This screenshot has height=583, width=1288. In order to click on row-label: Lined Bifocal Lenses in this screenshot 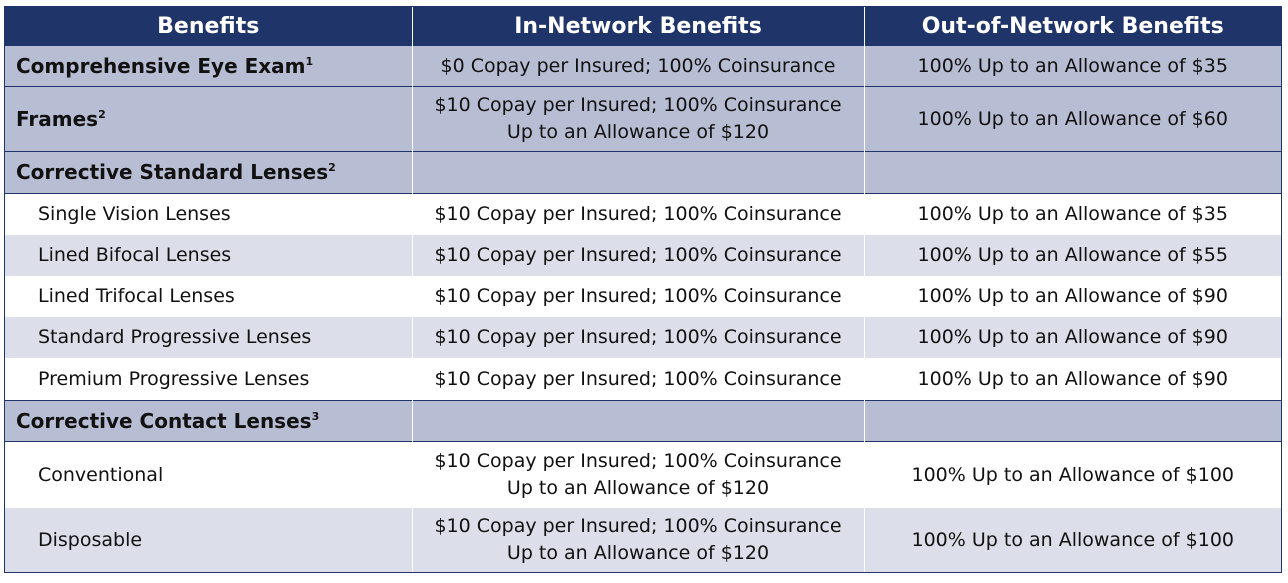, I will do `click(208, 255)`.